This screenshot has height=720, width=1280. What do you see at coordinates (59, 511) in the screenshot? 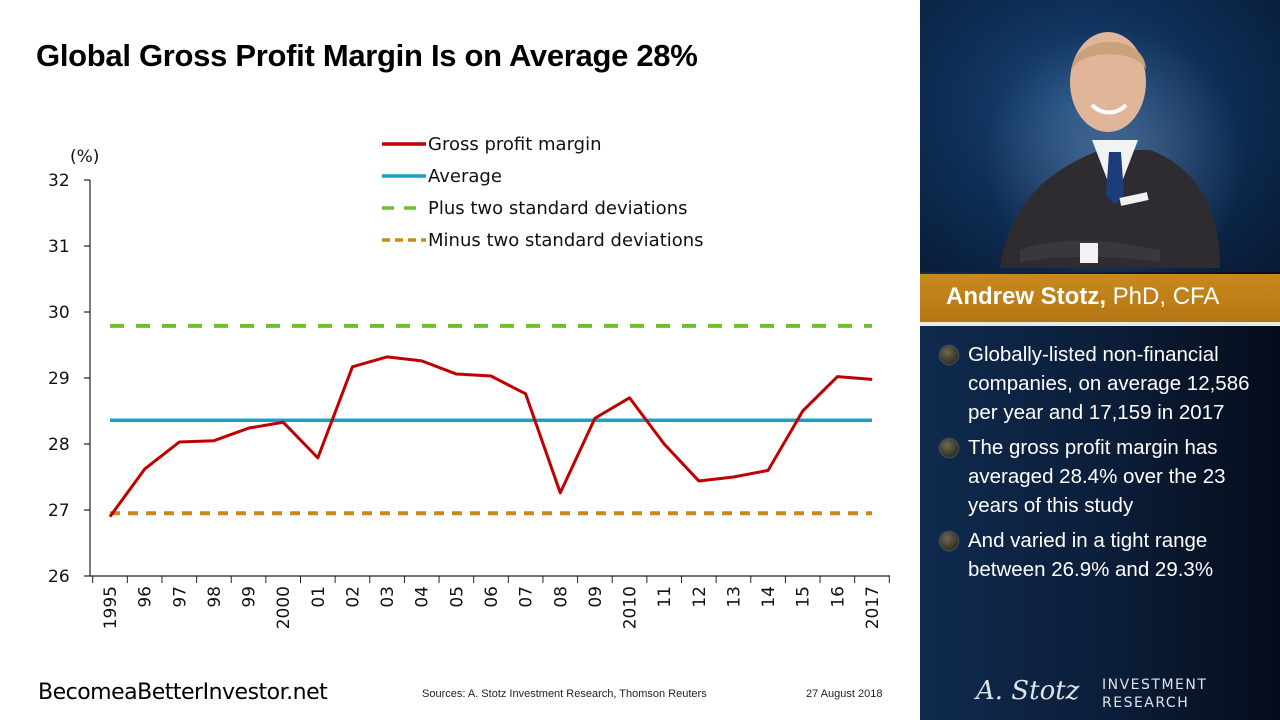
I see `y-tick-label: 27` at bounding box center [59, 511].